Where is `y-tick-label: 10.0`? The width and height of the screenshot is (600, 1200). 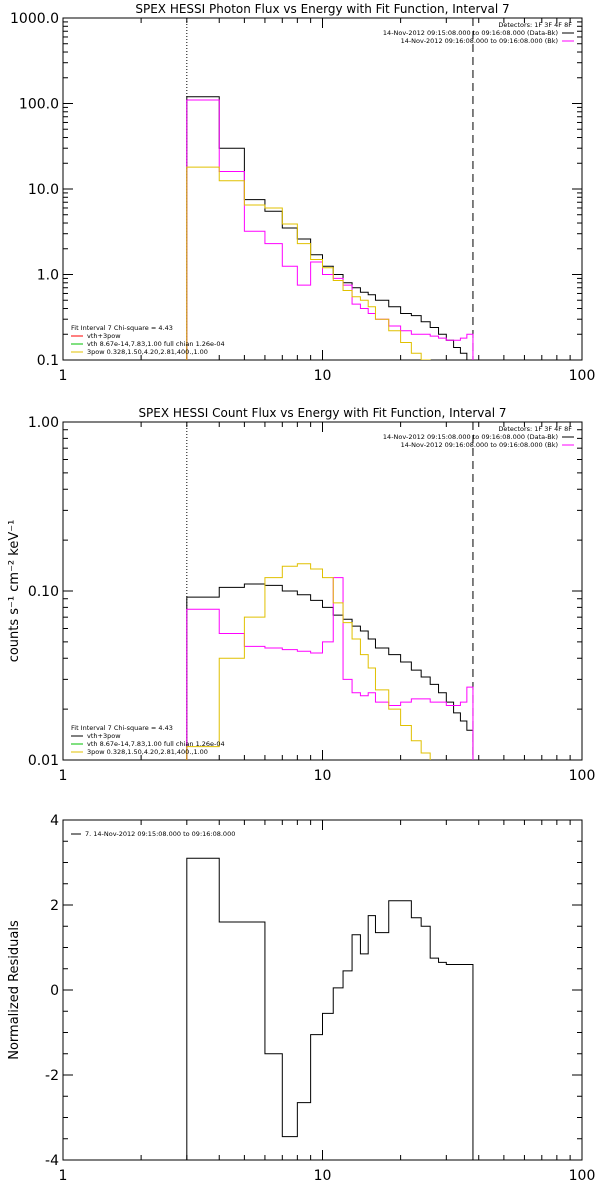 y-tick-label: 10.0 is located at coordinates (43, 190).